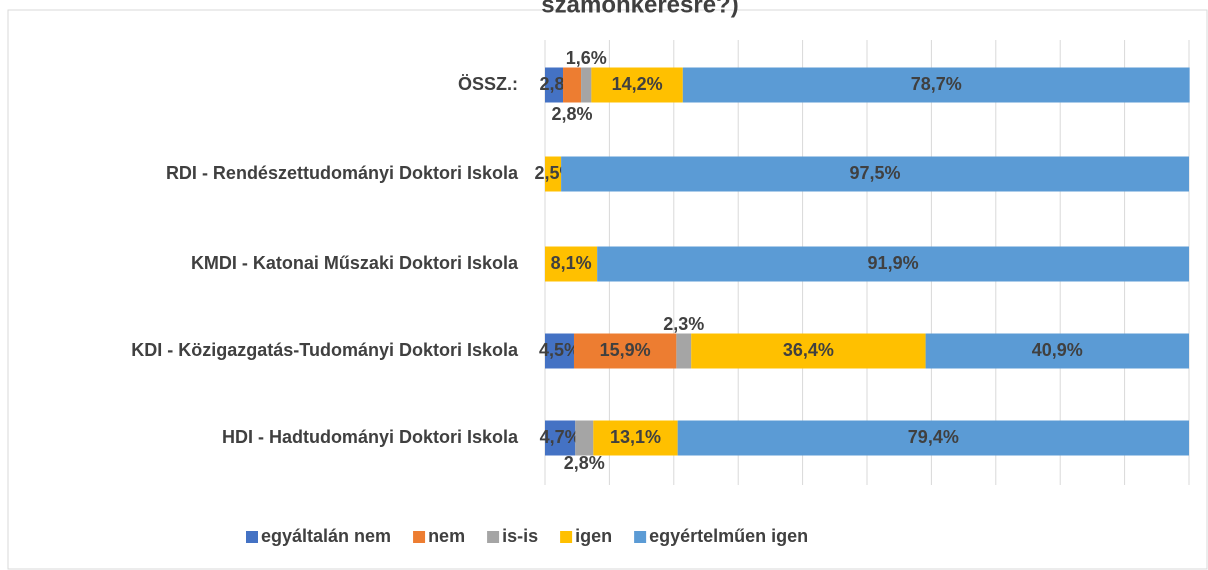  I want to click on data-label: 91,9%, so click(893, 263).